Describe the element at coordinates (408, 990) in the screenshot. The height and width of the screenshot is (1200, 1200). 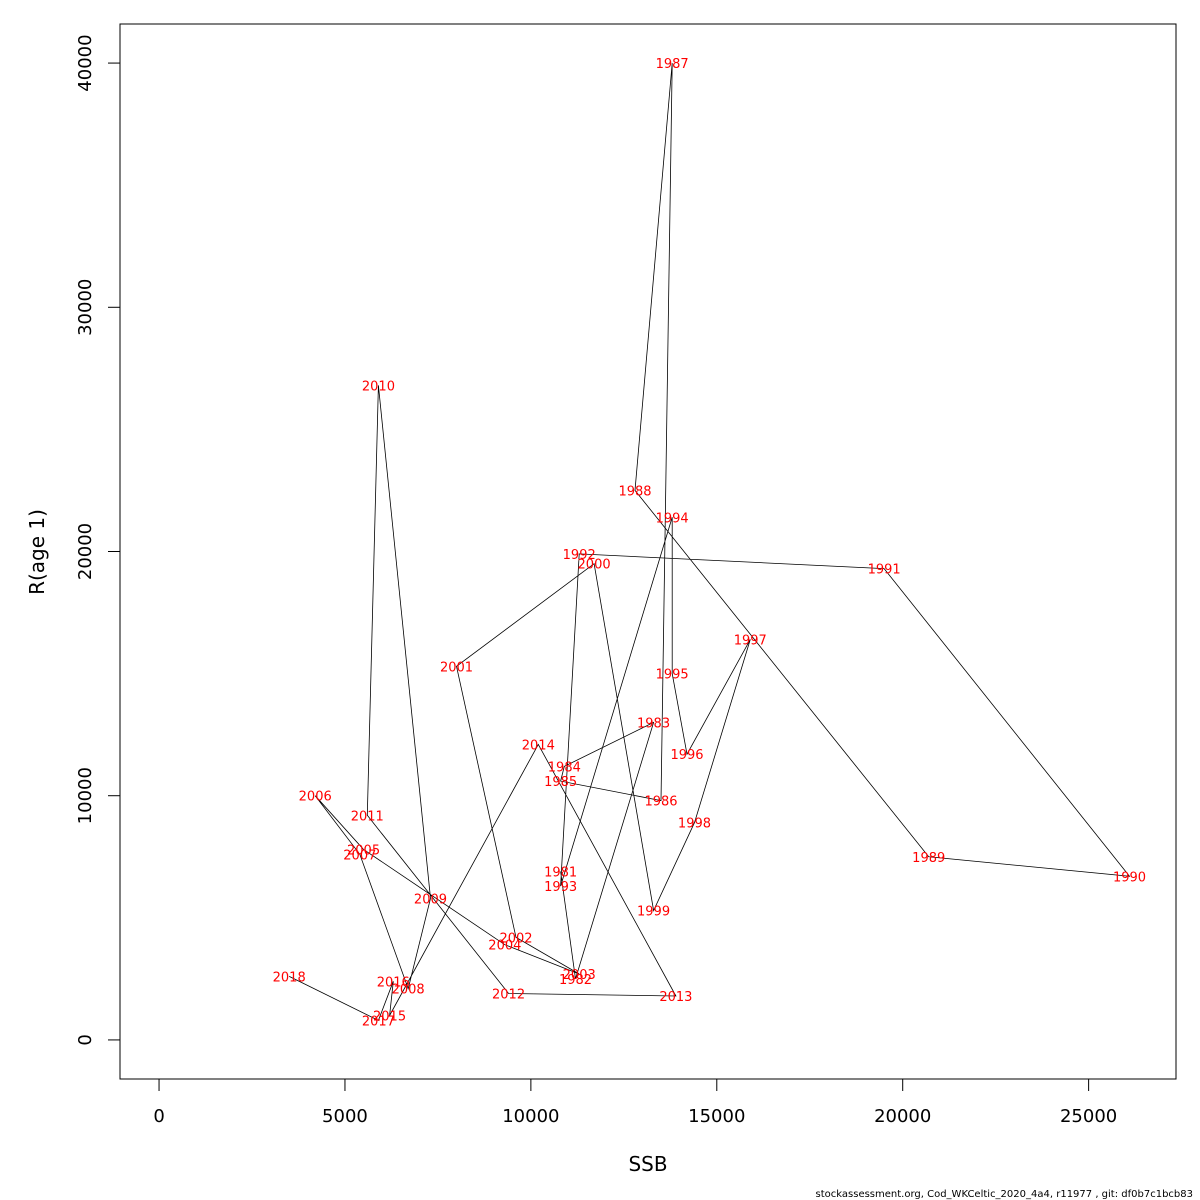
I see `year-label: 2008` at that location.